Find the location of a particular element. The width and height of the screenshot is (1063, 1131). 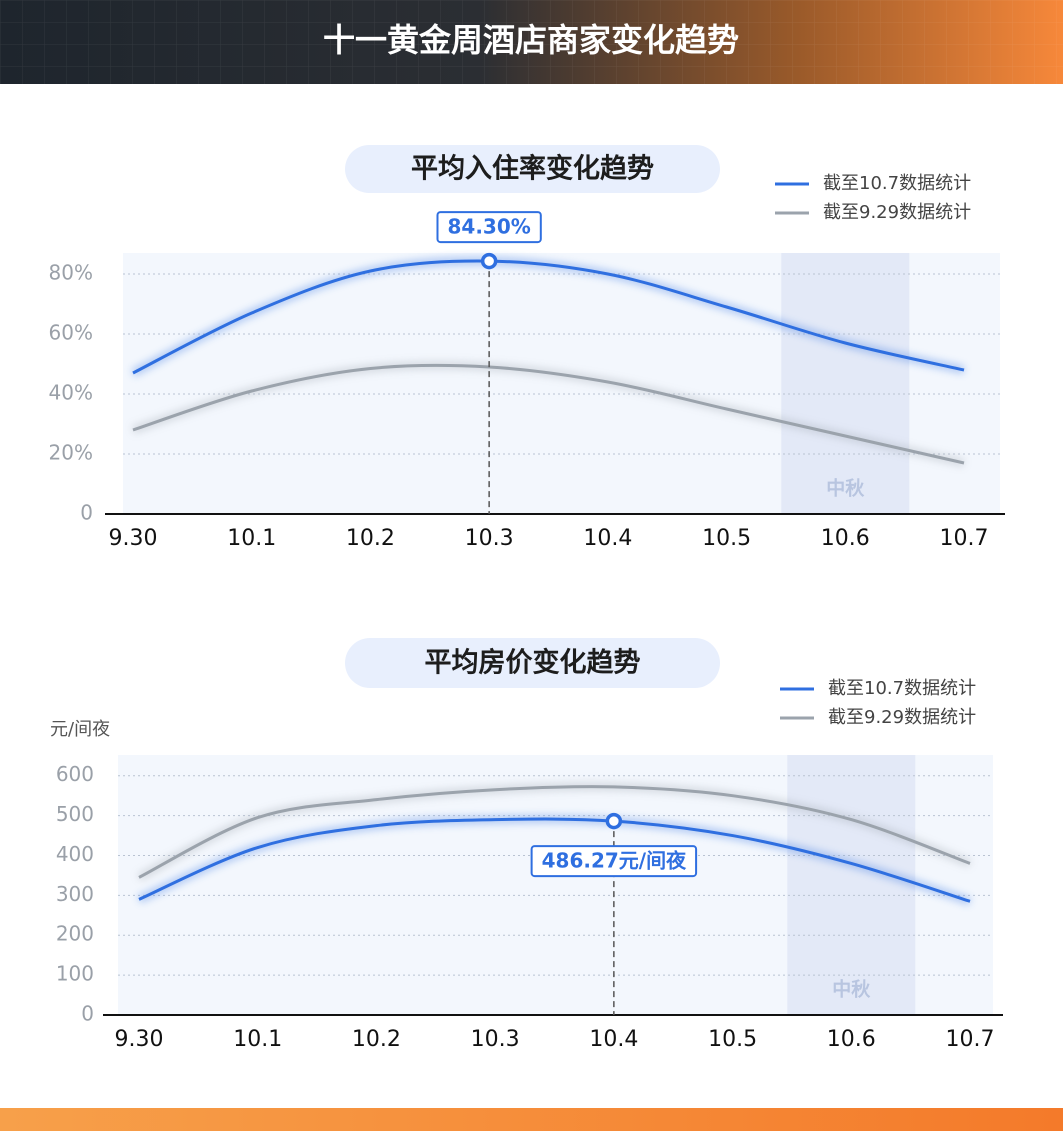

y-tick-label: 500 is located at coordinates (75, 814).